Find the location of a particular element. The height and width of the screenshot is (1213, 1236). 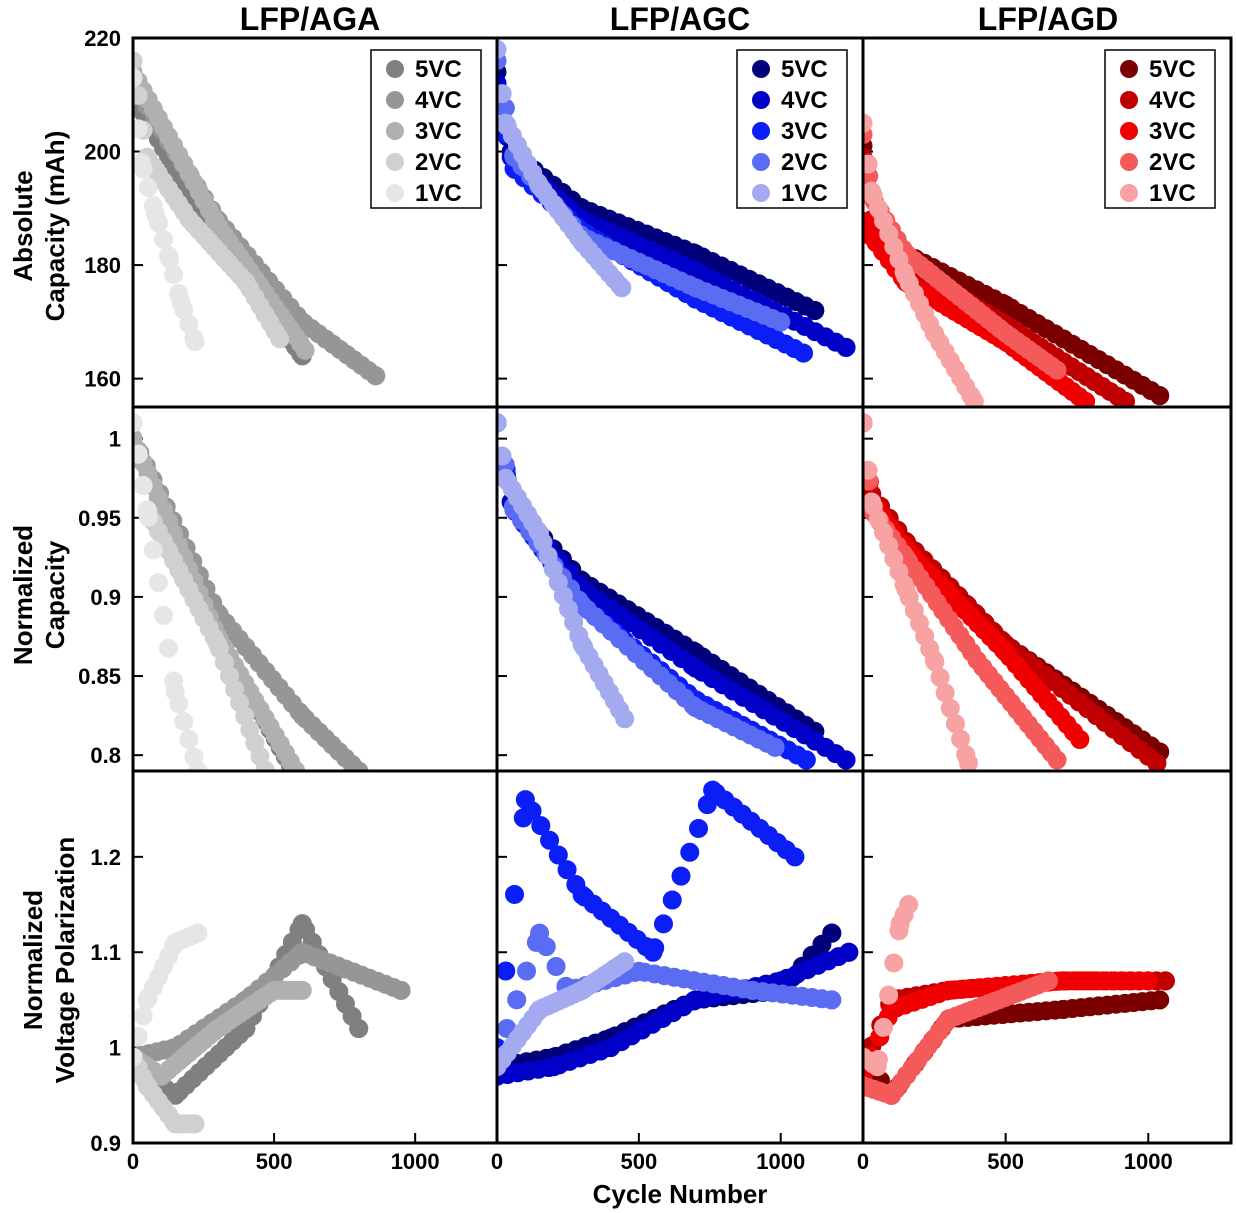

panel-0: 160 180 200 220 5VC 4VC 3VC 2VC 1VC is located at coordinates (283, 209).